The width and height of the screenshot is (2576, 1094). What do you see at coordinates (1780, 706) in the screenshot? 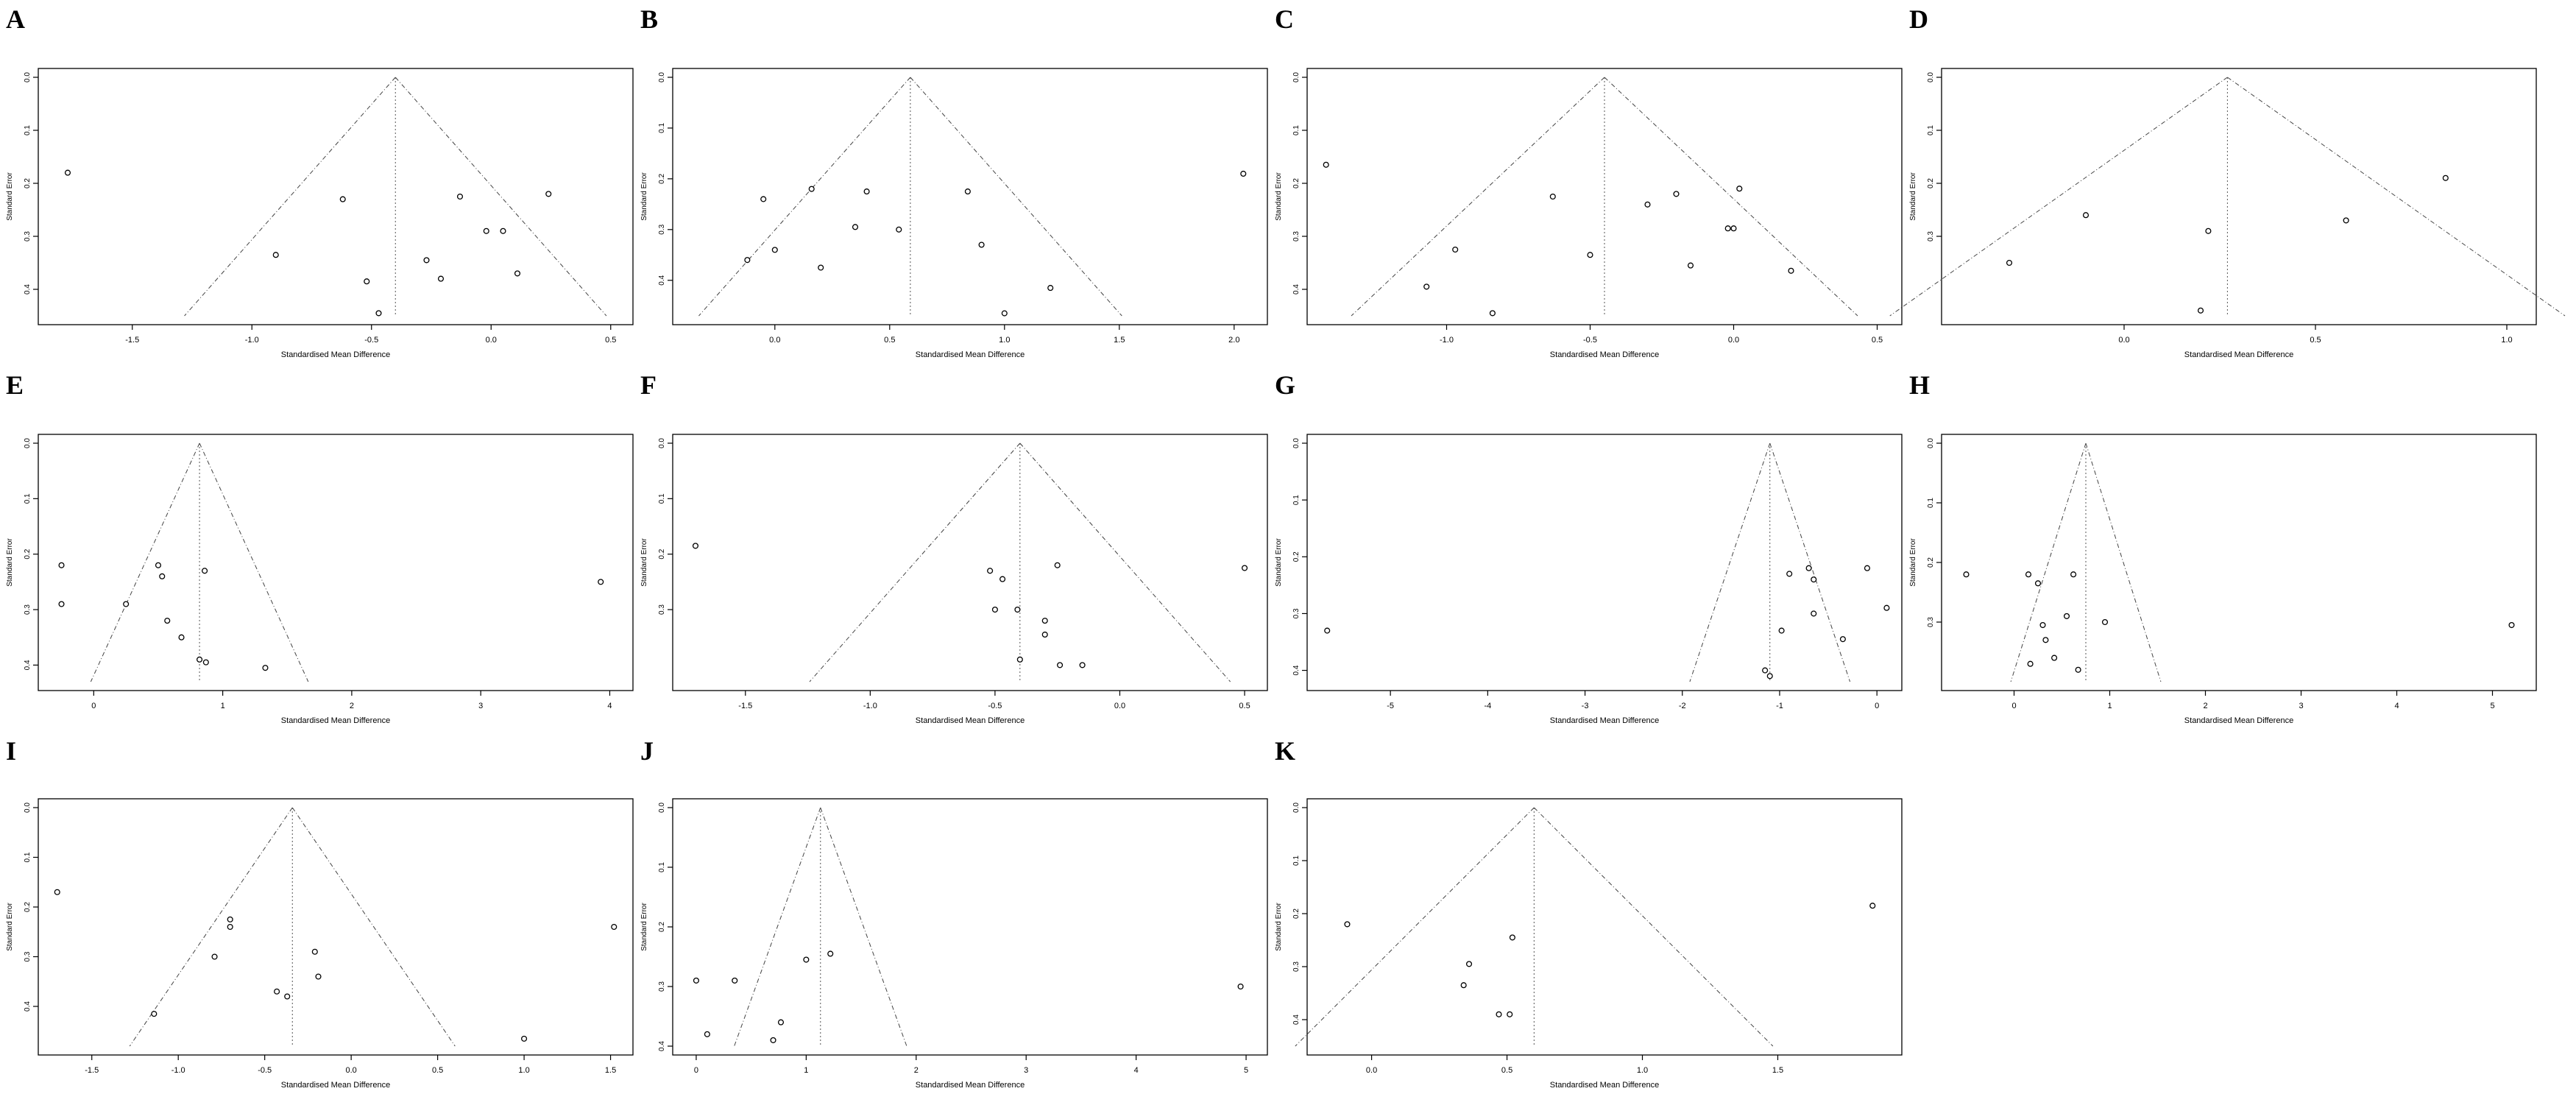
I see `x-tick-label: -1` at bounding box center [1780, 706].